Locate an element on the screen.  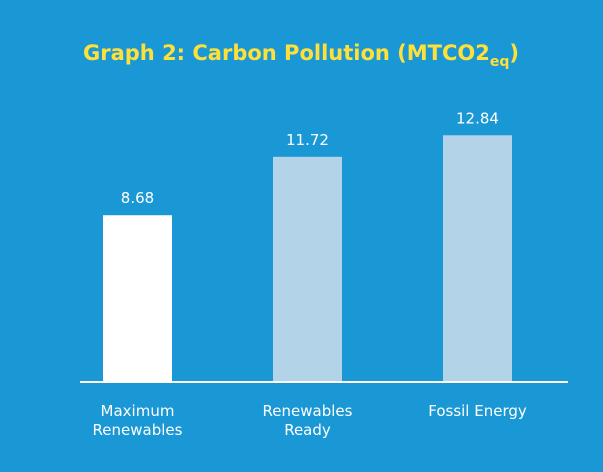
value-label: 11.72 is located at coordinates (307, 140).